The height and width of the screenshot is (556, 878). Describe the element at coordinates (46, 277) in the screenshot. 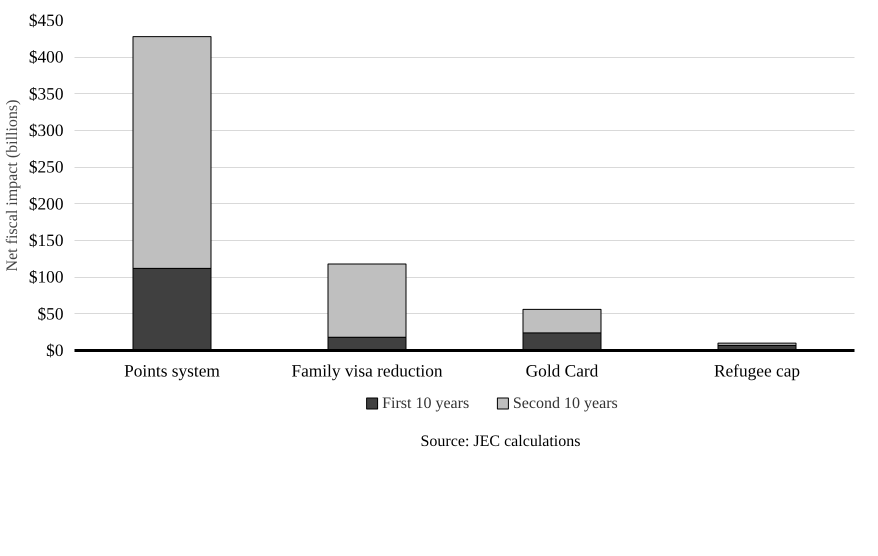

I see `y-tick-label: $100` at that location.